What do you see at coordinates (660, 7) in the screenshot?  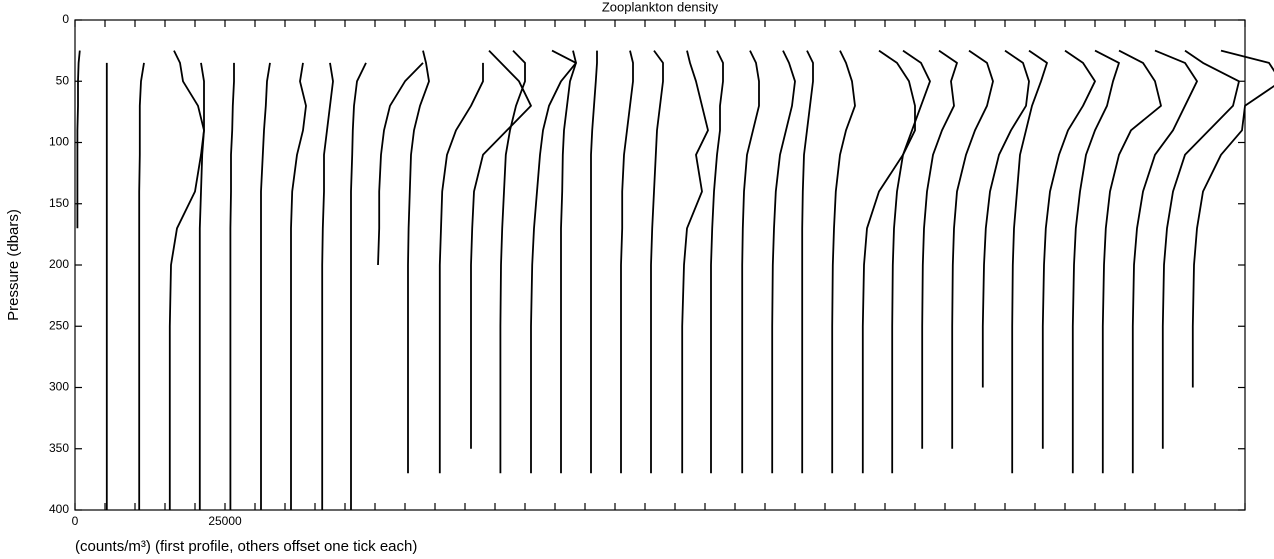 I see `chart-title: Zooplankton density` at bounding box center [660, 7].